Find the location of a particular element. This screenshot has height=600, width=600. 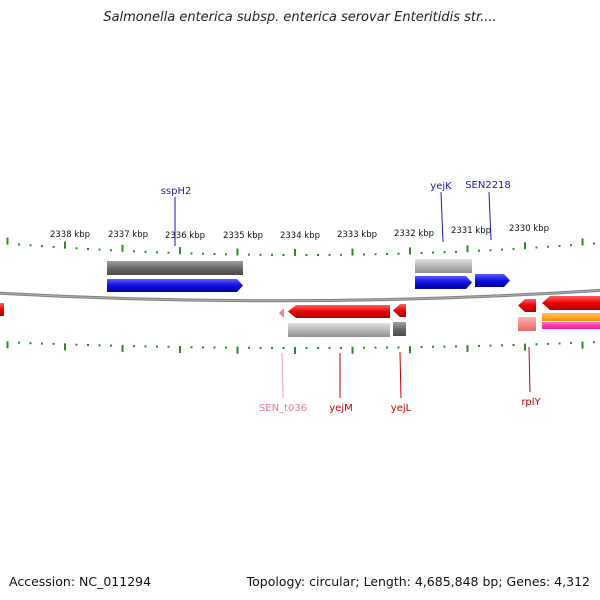

rna-SEN_t036 is located at coordinates (281, 313).